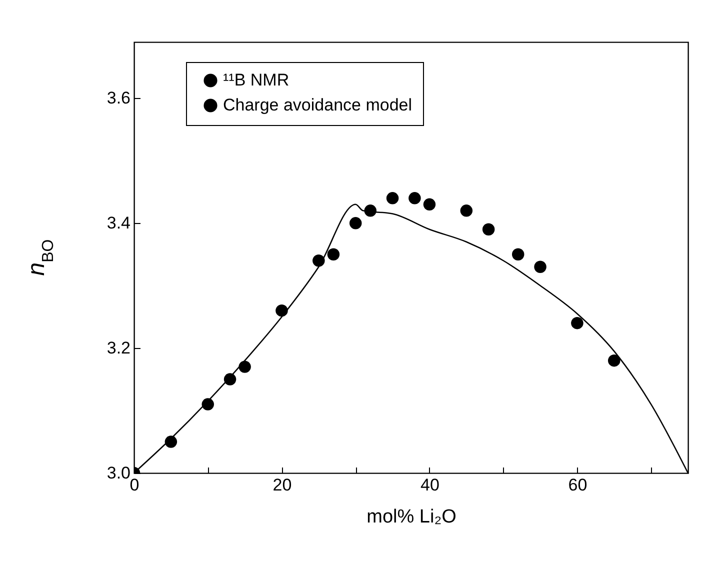 The height and width of the screenshot is (565, 717). Describe the element at coordinates (135, 485) in the screenshot. I see `x-tick-label: 0` at that location.